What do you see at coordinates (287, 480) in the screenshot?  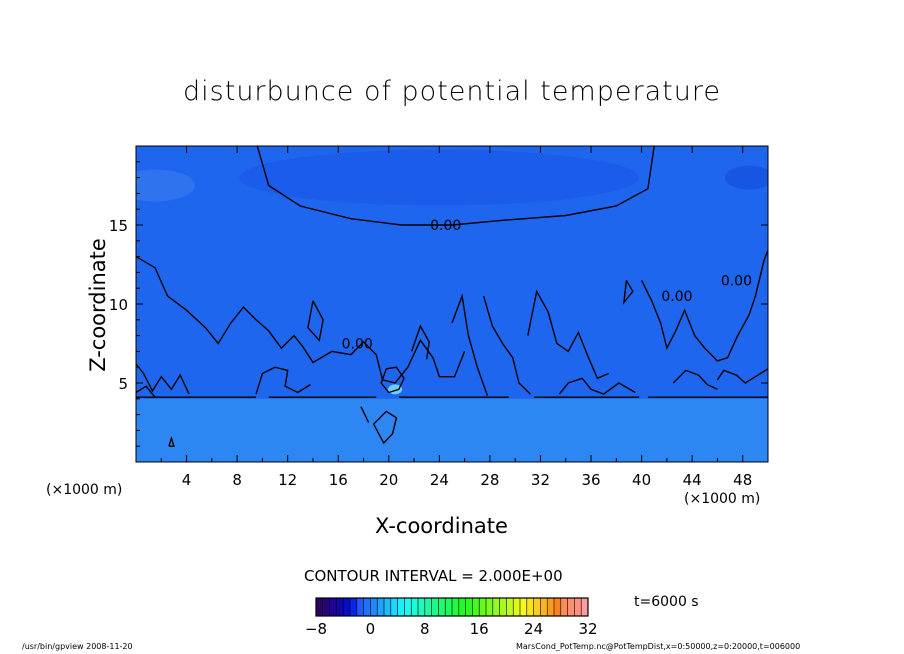 I see `x-tick-label: 12` at bounding box center [287, 480].